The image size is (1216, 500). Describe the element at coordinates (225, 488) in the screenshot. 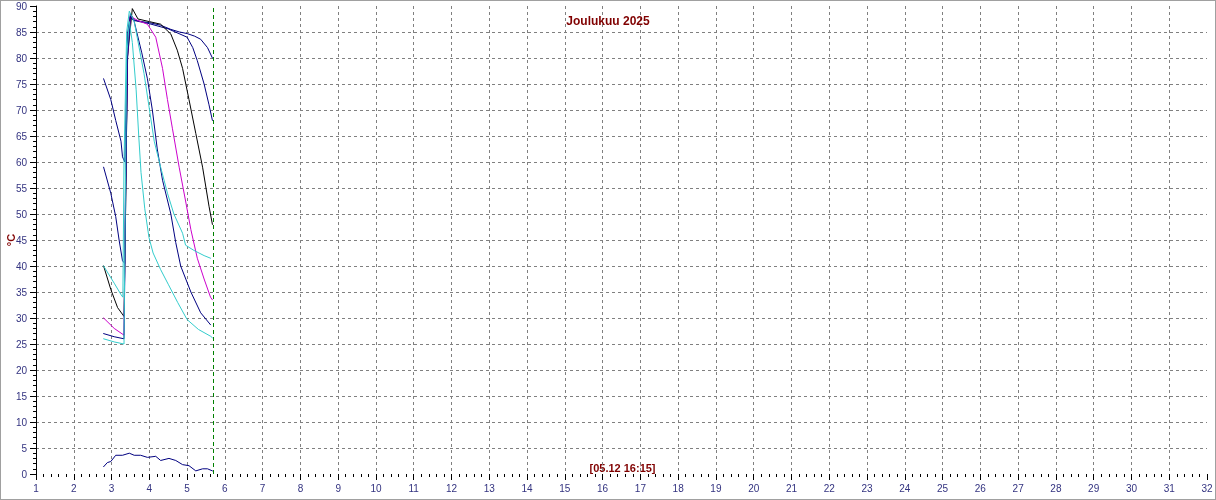

I see `x-tick-label: 6` at that location.